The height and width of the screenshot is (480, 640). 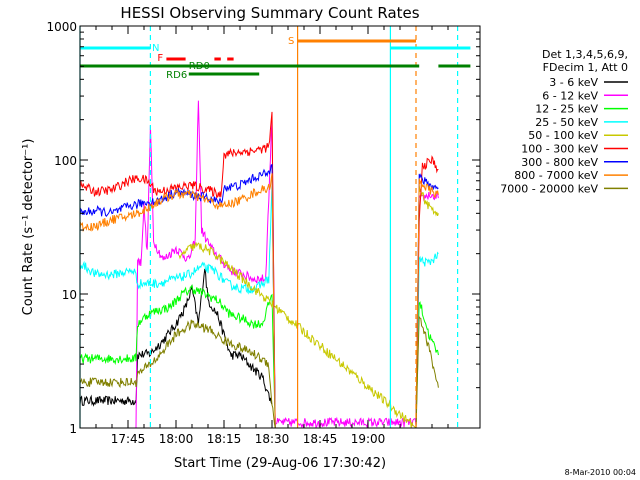 What do you see at coordinates (559, 162) in the screenshot?
I see `legend-label-6: 300 - 800 keV` at bounding box center [559, 162].